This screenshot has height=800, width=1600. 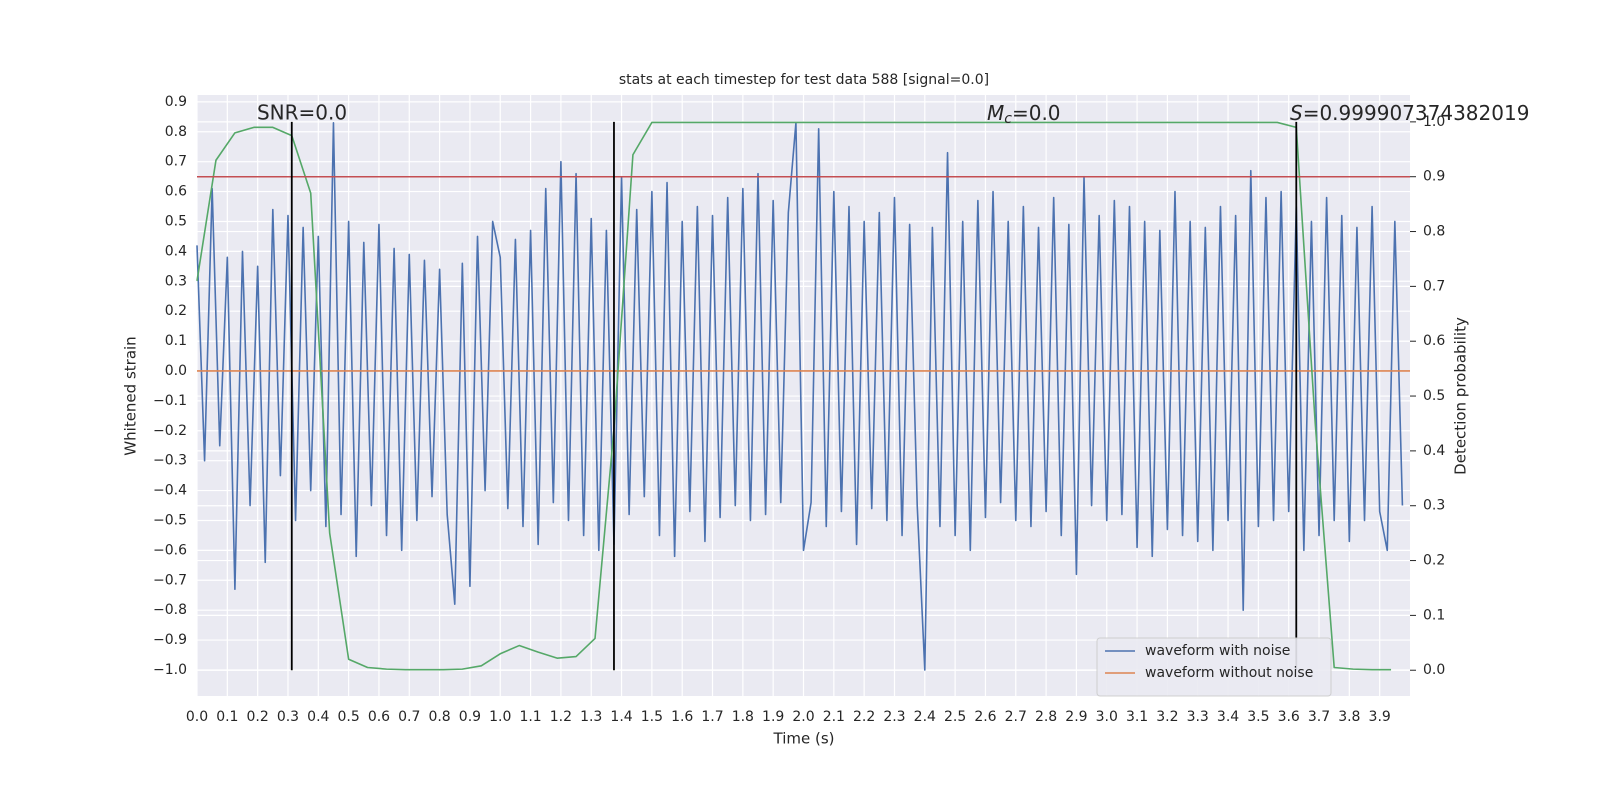 I want to click on x-tick-label: 2.6, so click(x=985, y=717).